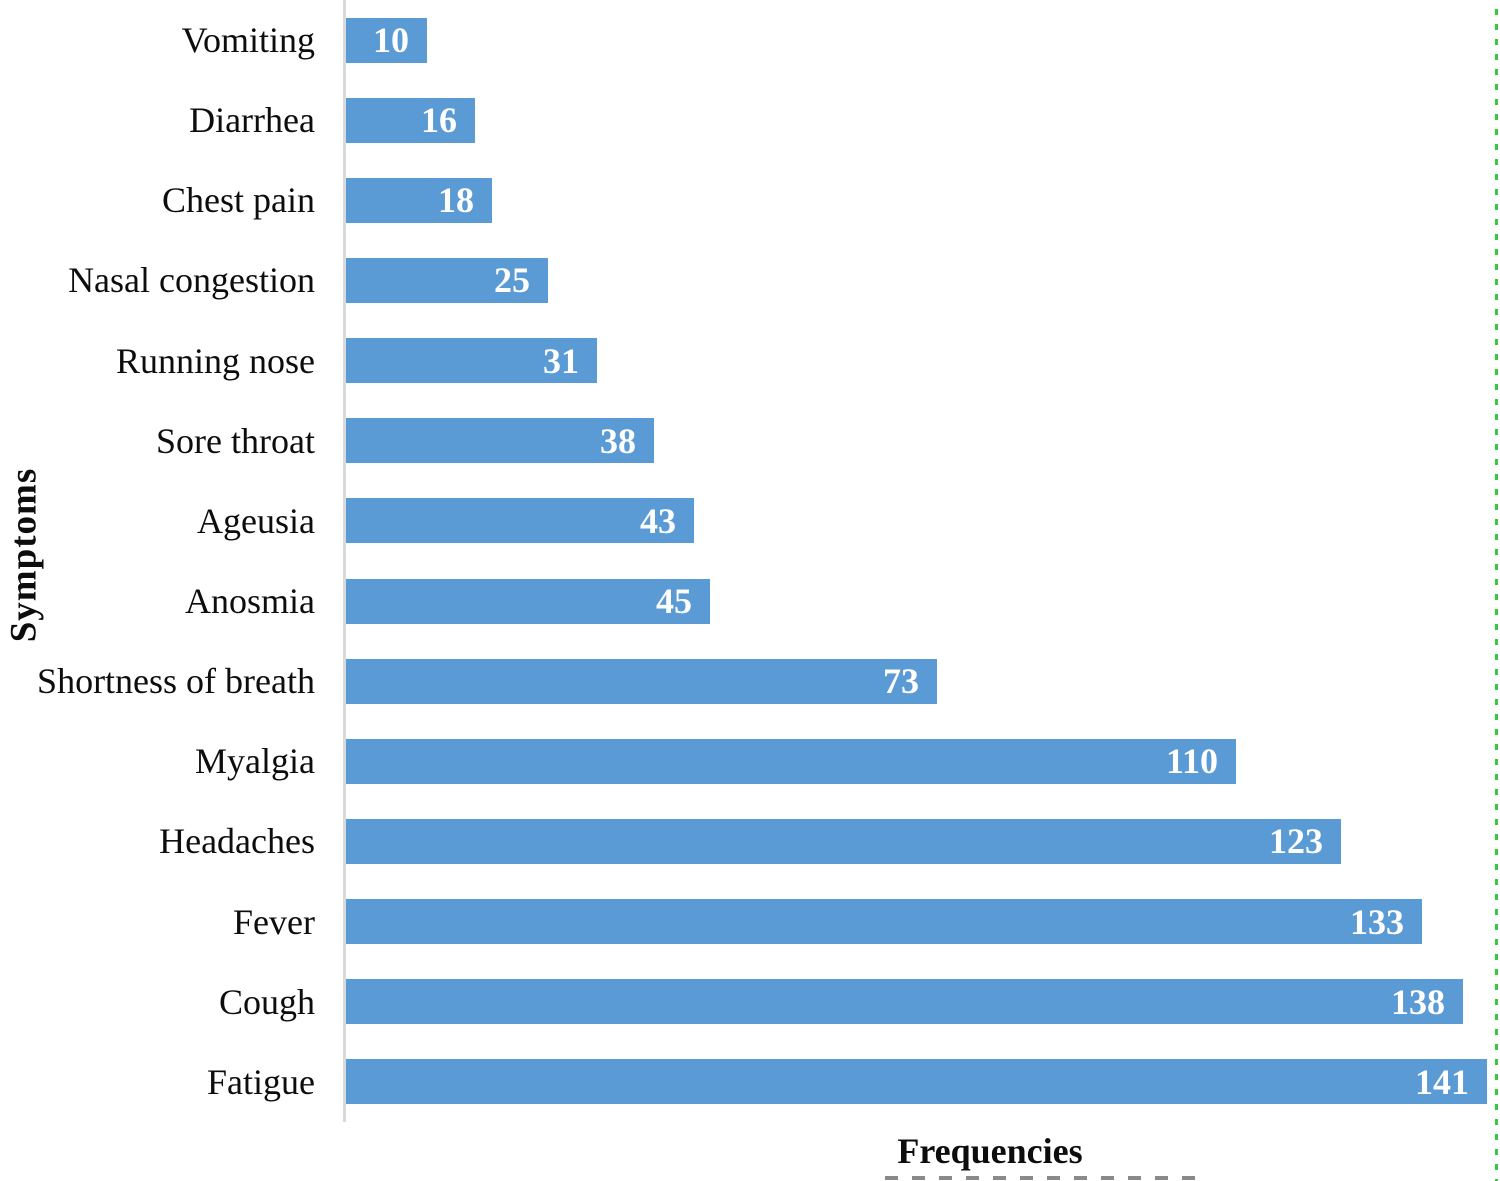 The height and width of the screenshot is (1181, 1500). I want to click on category-label: Fever, so click(274, 921).